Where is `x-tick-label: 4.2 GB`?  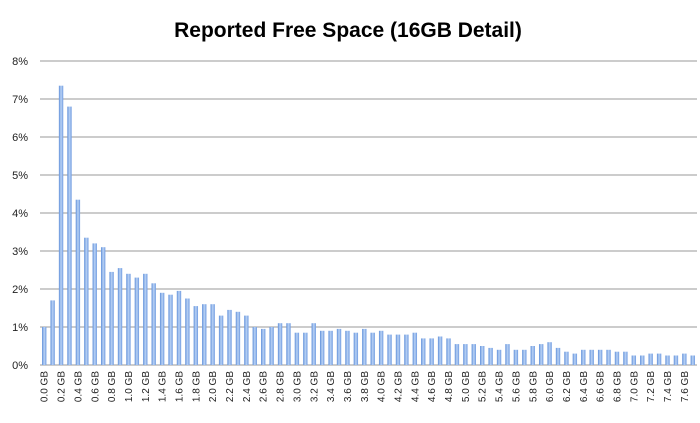
x-tick-label: 4.2 GB is located at coordinates (398, 386).